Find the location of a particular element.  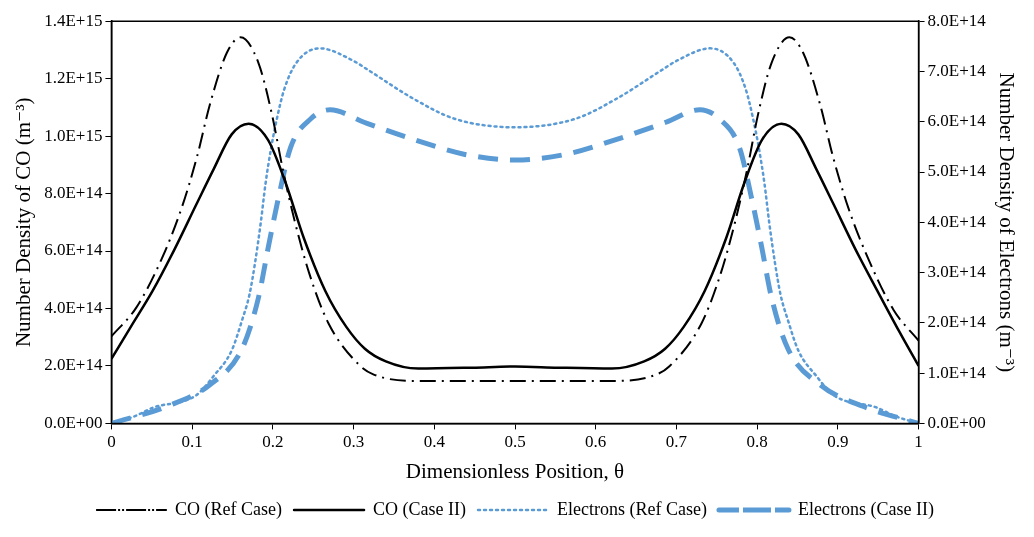

y2-tick-label: 6.0E+14 is located at coordinates (957, 121).